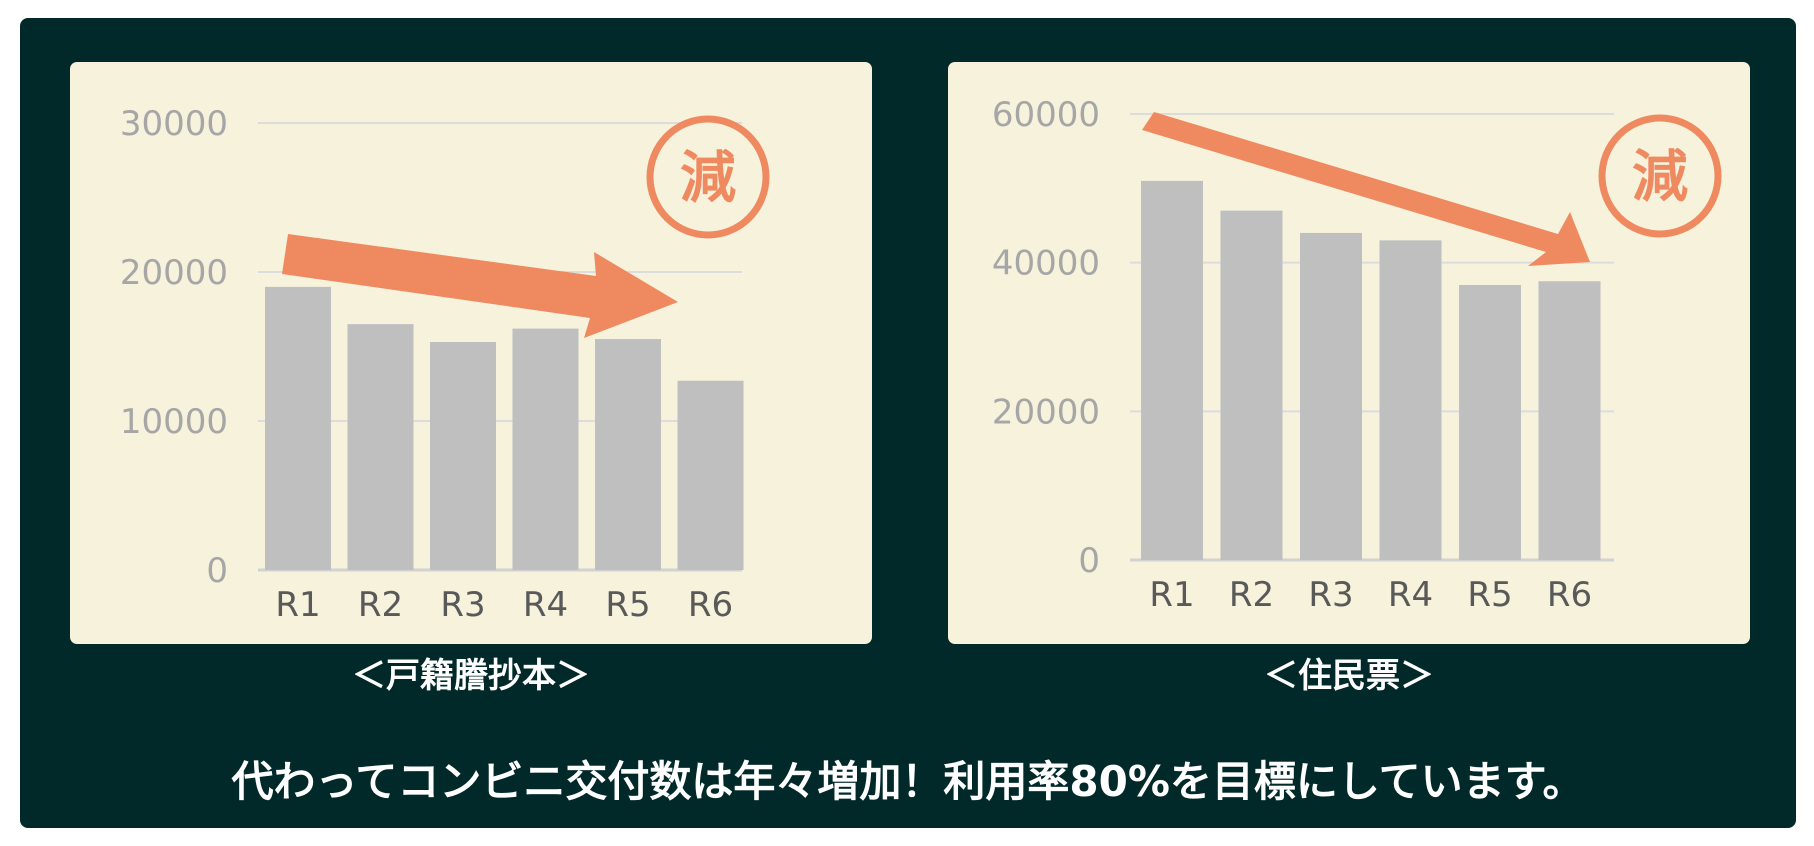 This screenshot has width=1814, height=846. Describe the element at coordinates (1046, 115) in the screenshot. I see `y-tick-label: 60000` at that location.